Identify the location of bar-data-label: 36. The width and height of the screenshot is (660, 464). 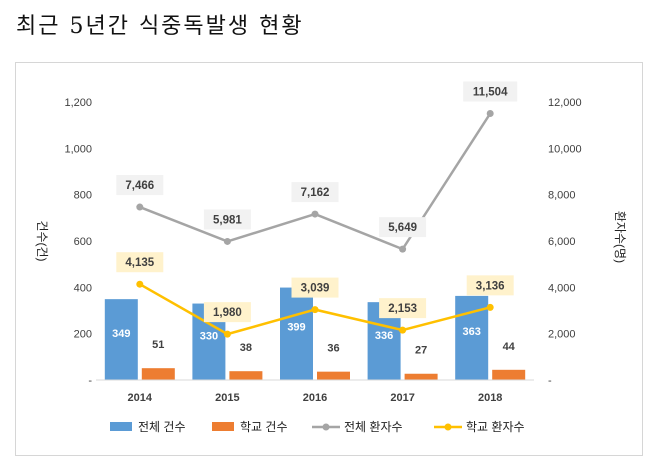
(333, 349).